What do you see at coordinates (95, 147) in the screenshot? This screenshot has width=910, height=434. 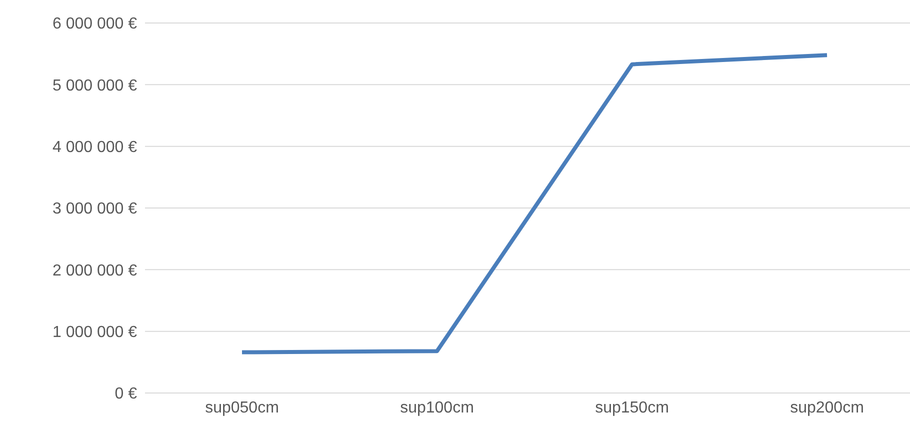 I see `y-tick-label: 4 000 000 €` at bounding box center [95, 147].